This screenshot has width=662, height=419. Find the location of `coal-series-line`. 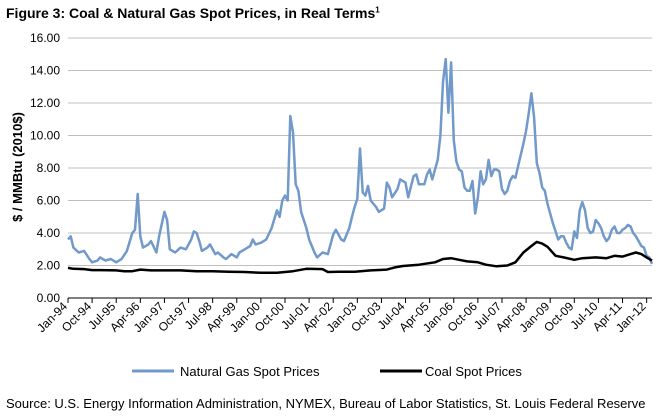

coal-series-line is located at coordinates (360, 257).